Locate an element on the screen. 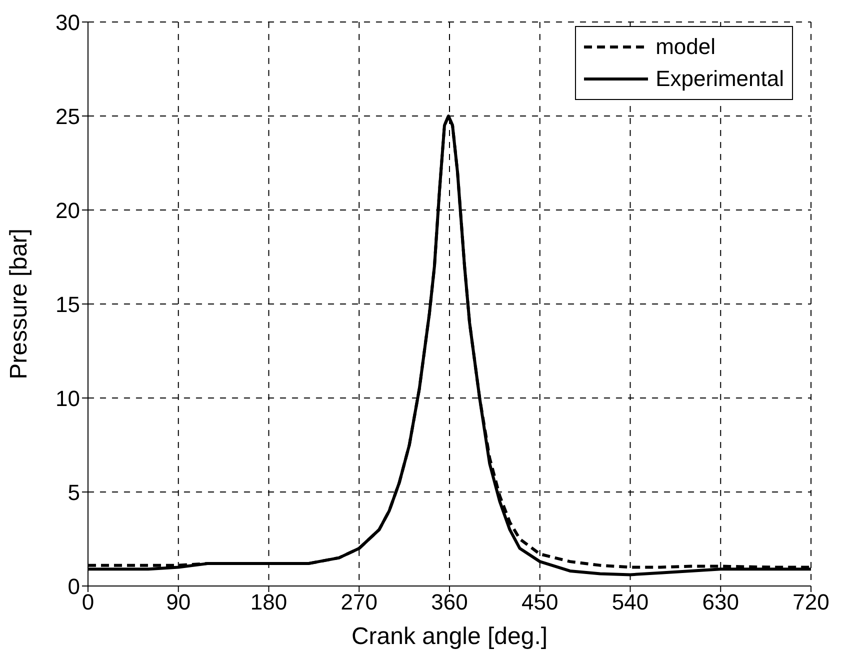  y-axis-title: Pressure [bar] is located at coordinates (19, 304).